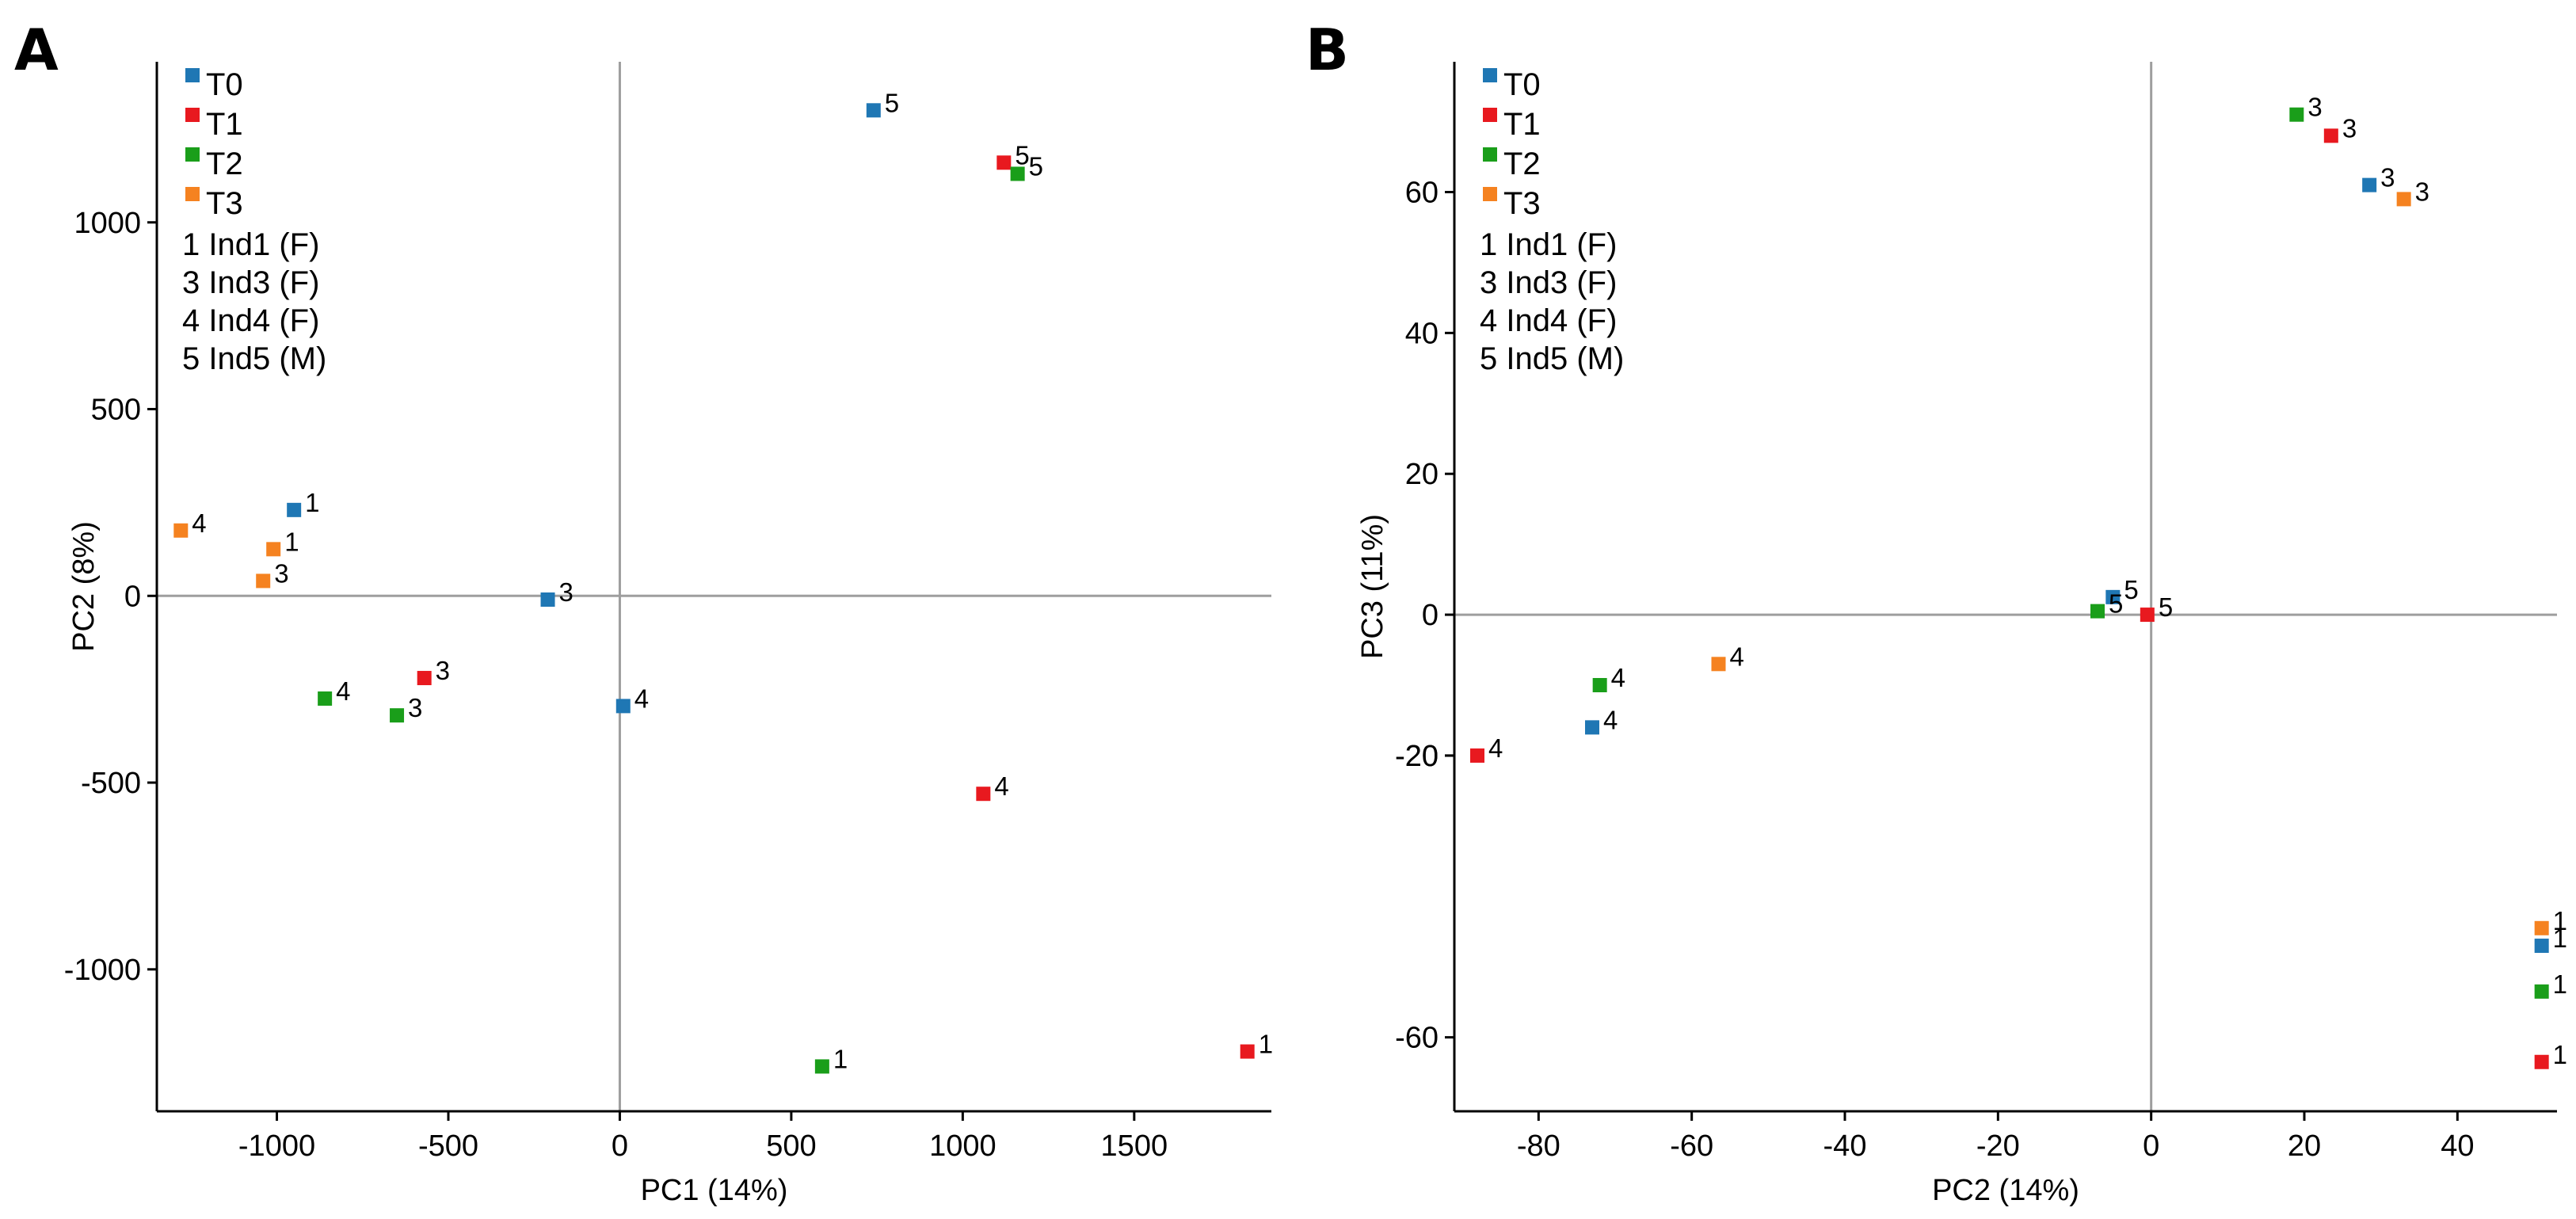 Image resolution: width=2576 pixels, height=1219 pixels. What do you see at coordinates (1691, 1146) in the screenshot?
I see `panel-b-x-tick-label: -60` at bounding box center [1691, 1146].